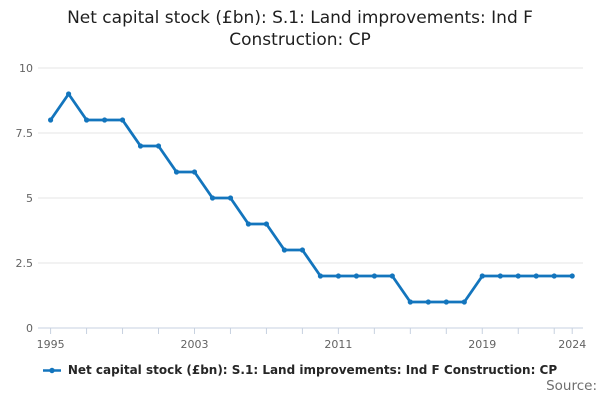  Describe the element at coordinates (300, 40) in the screenshot. I see `chart-title-line2: Construction: CP` at that location.